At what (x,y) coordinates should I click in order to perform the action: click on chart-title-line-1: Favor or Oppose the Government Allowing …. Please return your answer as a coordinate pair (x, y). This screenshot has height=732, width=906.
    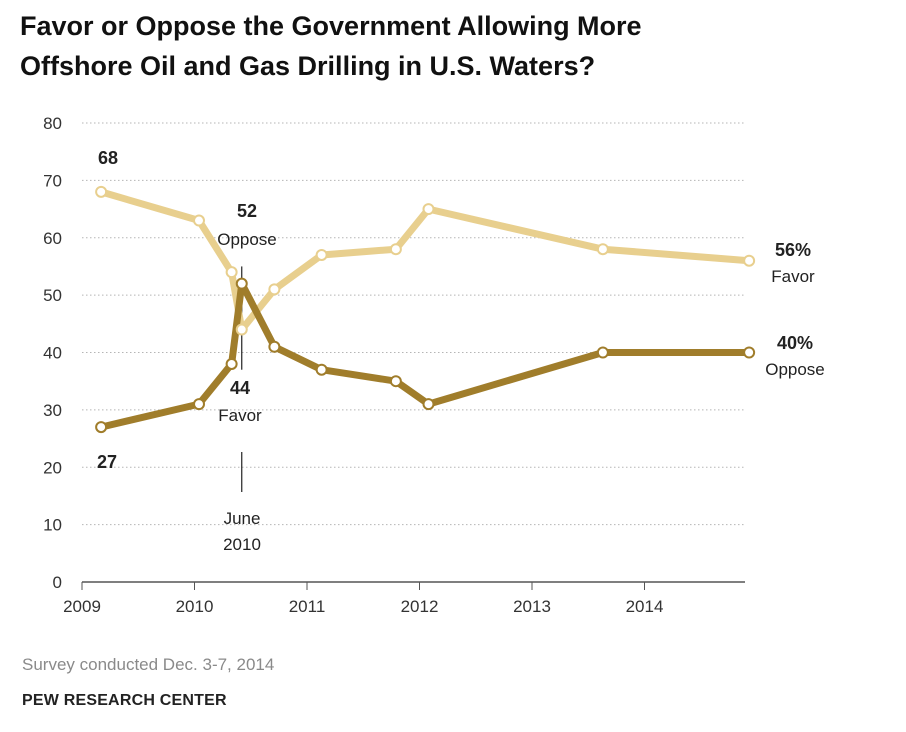
    Looking at the image, I should click on (331, 26).